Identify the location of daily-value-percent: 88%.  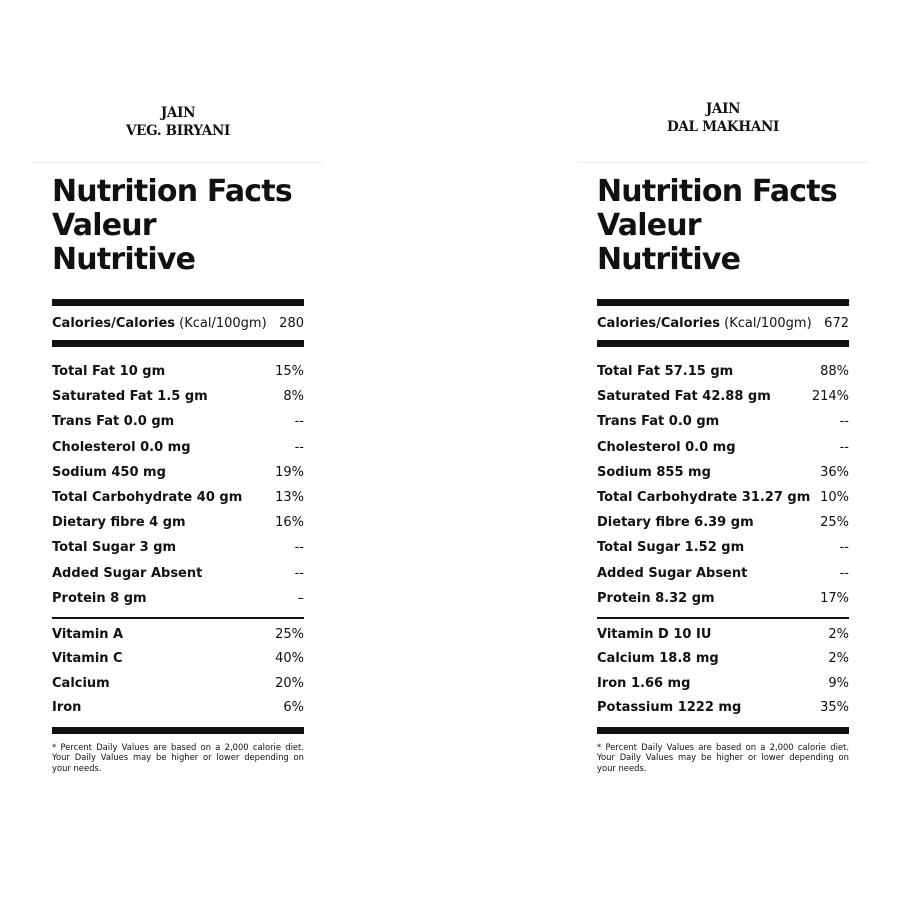
(834, 371).